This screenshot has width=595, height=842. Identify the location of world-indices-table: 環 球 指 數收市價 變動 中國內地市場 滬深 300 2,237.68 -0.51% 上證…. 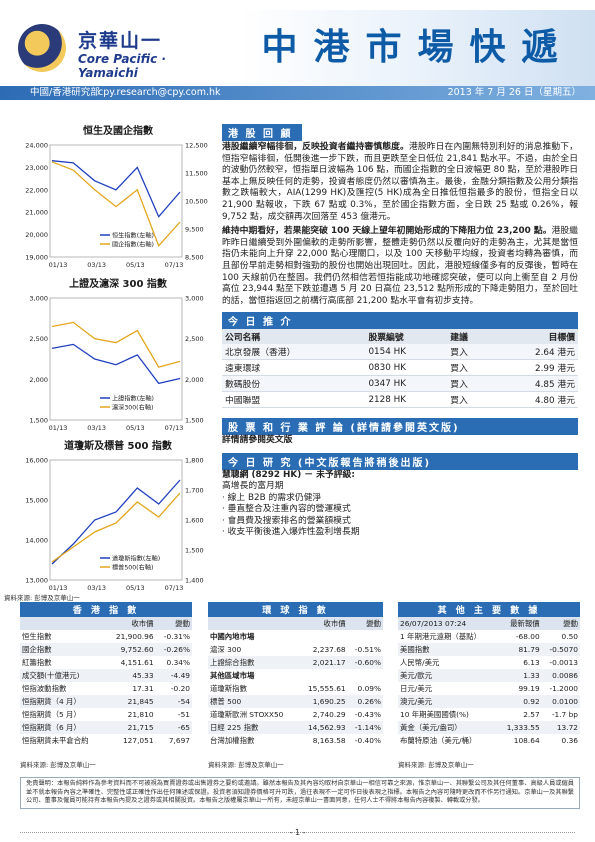
(295, 674).